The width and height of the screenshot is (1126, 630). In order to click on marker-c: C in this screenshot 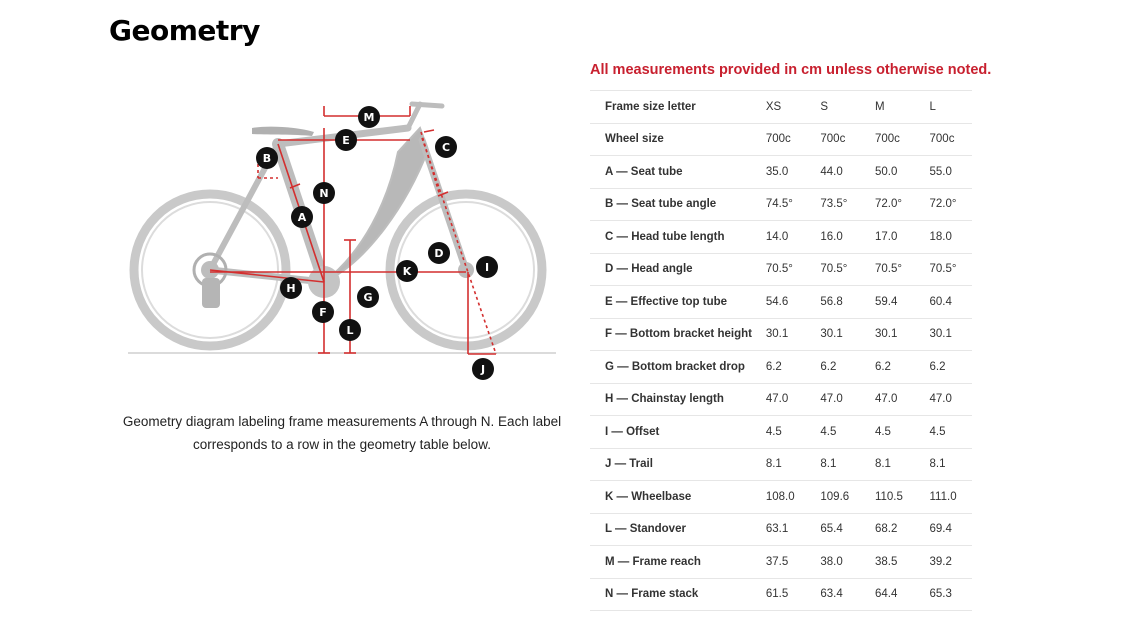, I will do `click(446, 147)`.